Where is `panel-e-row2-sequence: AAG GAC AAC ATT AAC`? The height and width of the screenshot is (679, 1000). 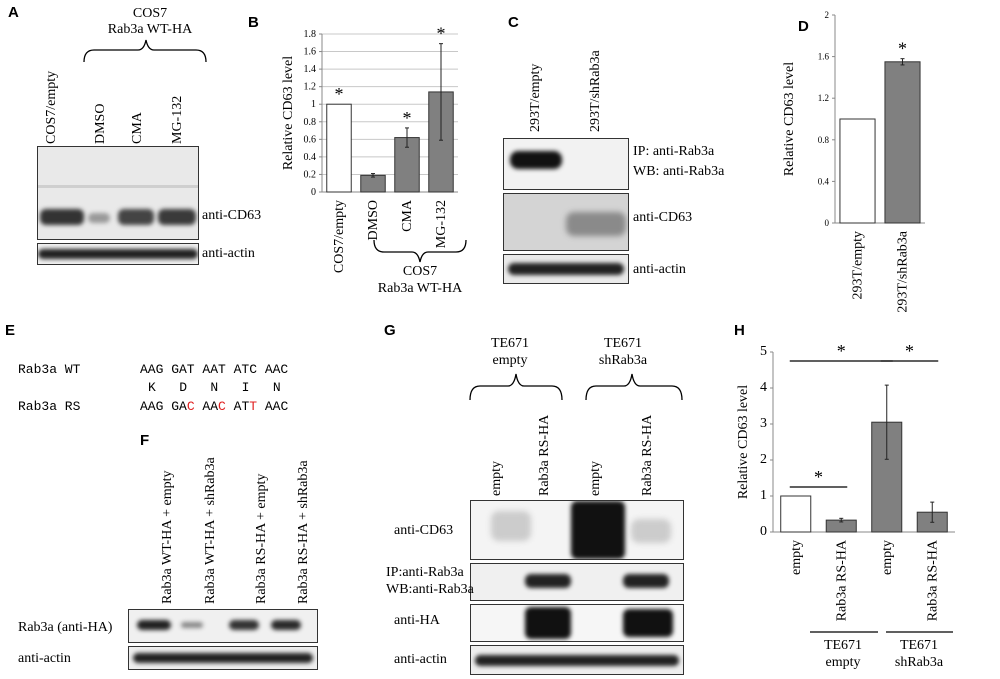
panel-e-row2-sequence: AAG GAC AAC ATT AAC is located at coordinates (214, 406).